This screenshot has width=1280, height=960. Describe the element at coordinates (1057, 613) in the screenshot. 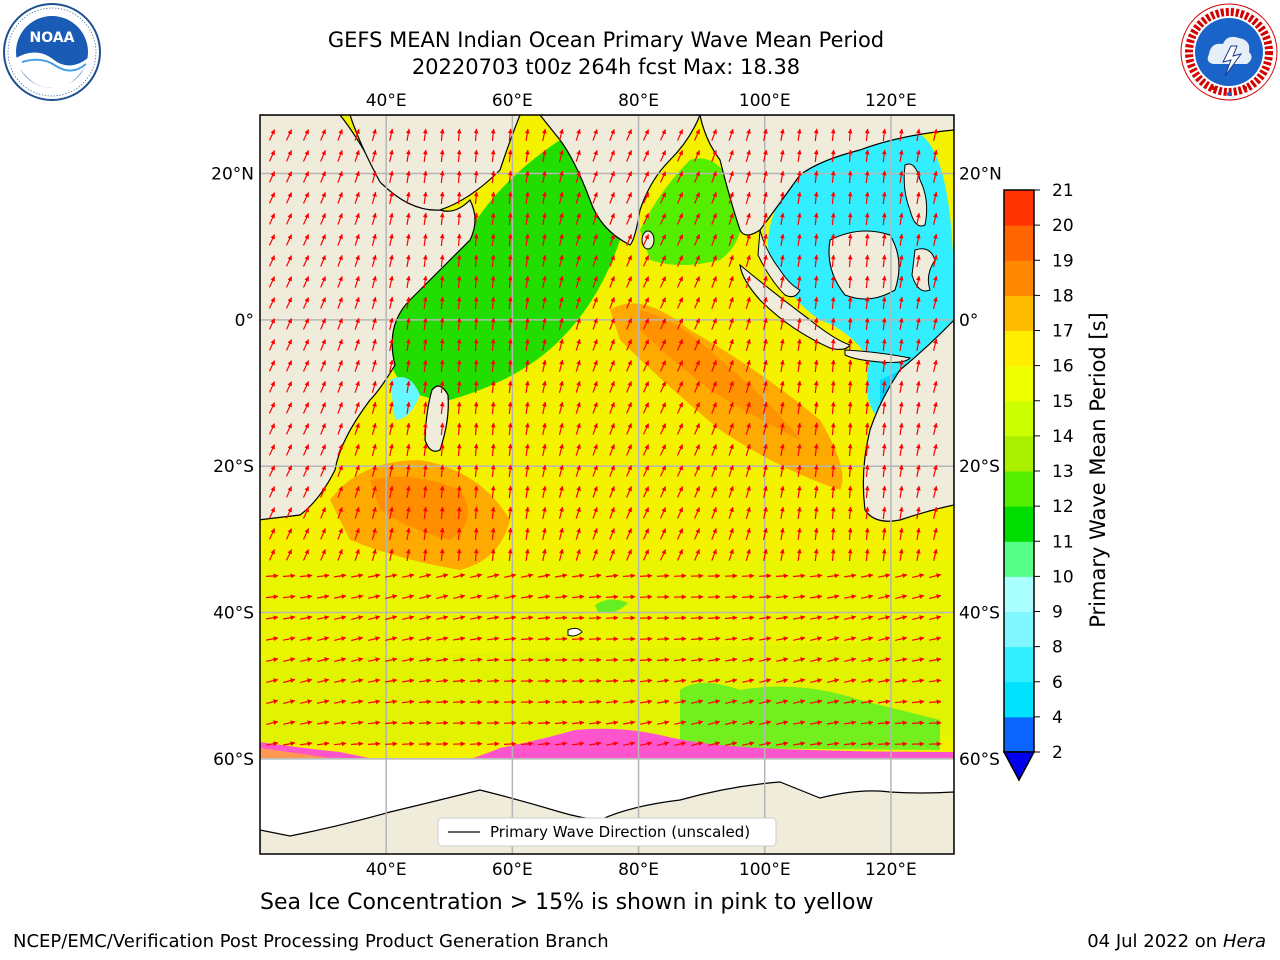

I see `colorbar-tick-label: 9` at that location.